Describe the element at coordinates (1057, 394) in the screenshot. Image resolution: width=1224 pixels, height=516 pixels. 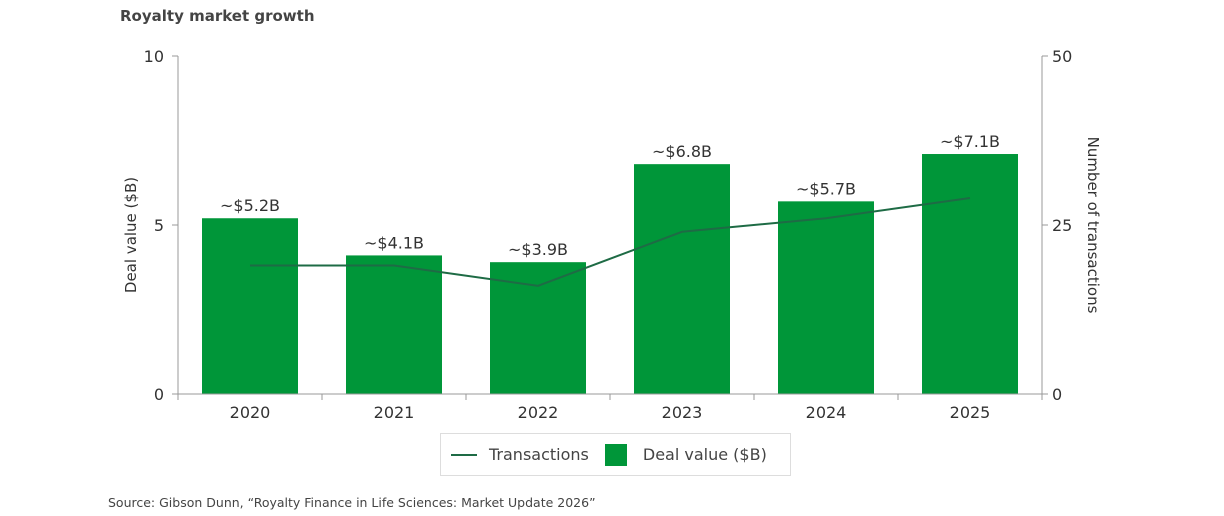
I see `y2-tick-label: 0` at that location.